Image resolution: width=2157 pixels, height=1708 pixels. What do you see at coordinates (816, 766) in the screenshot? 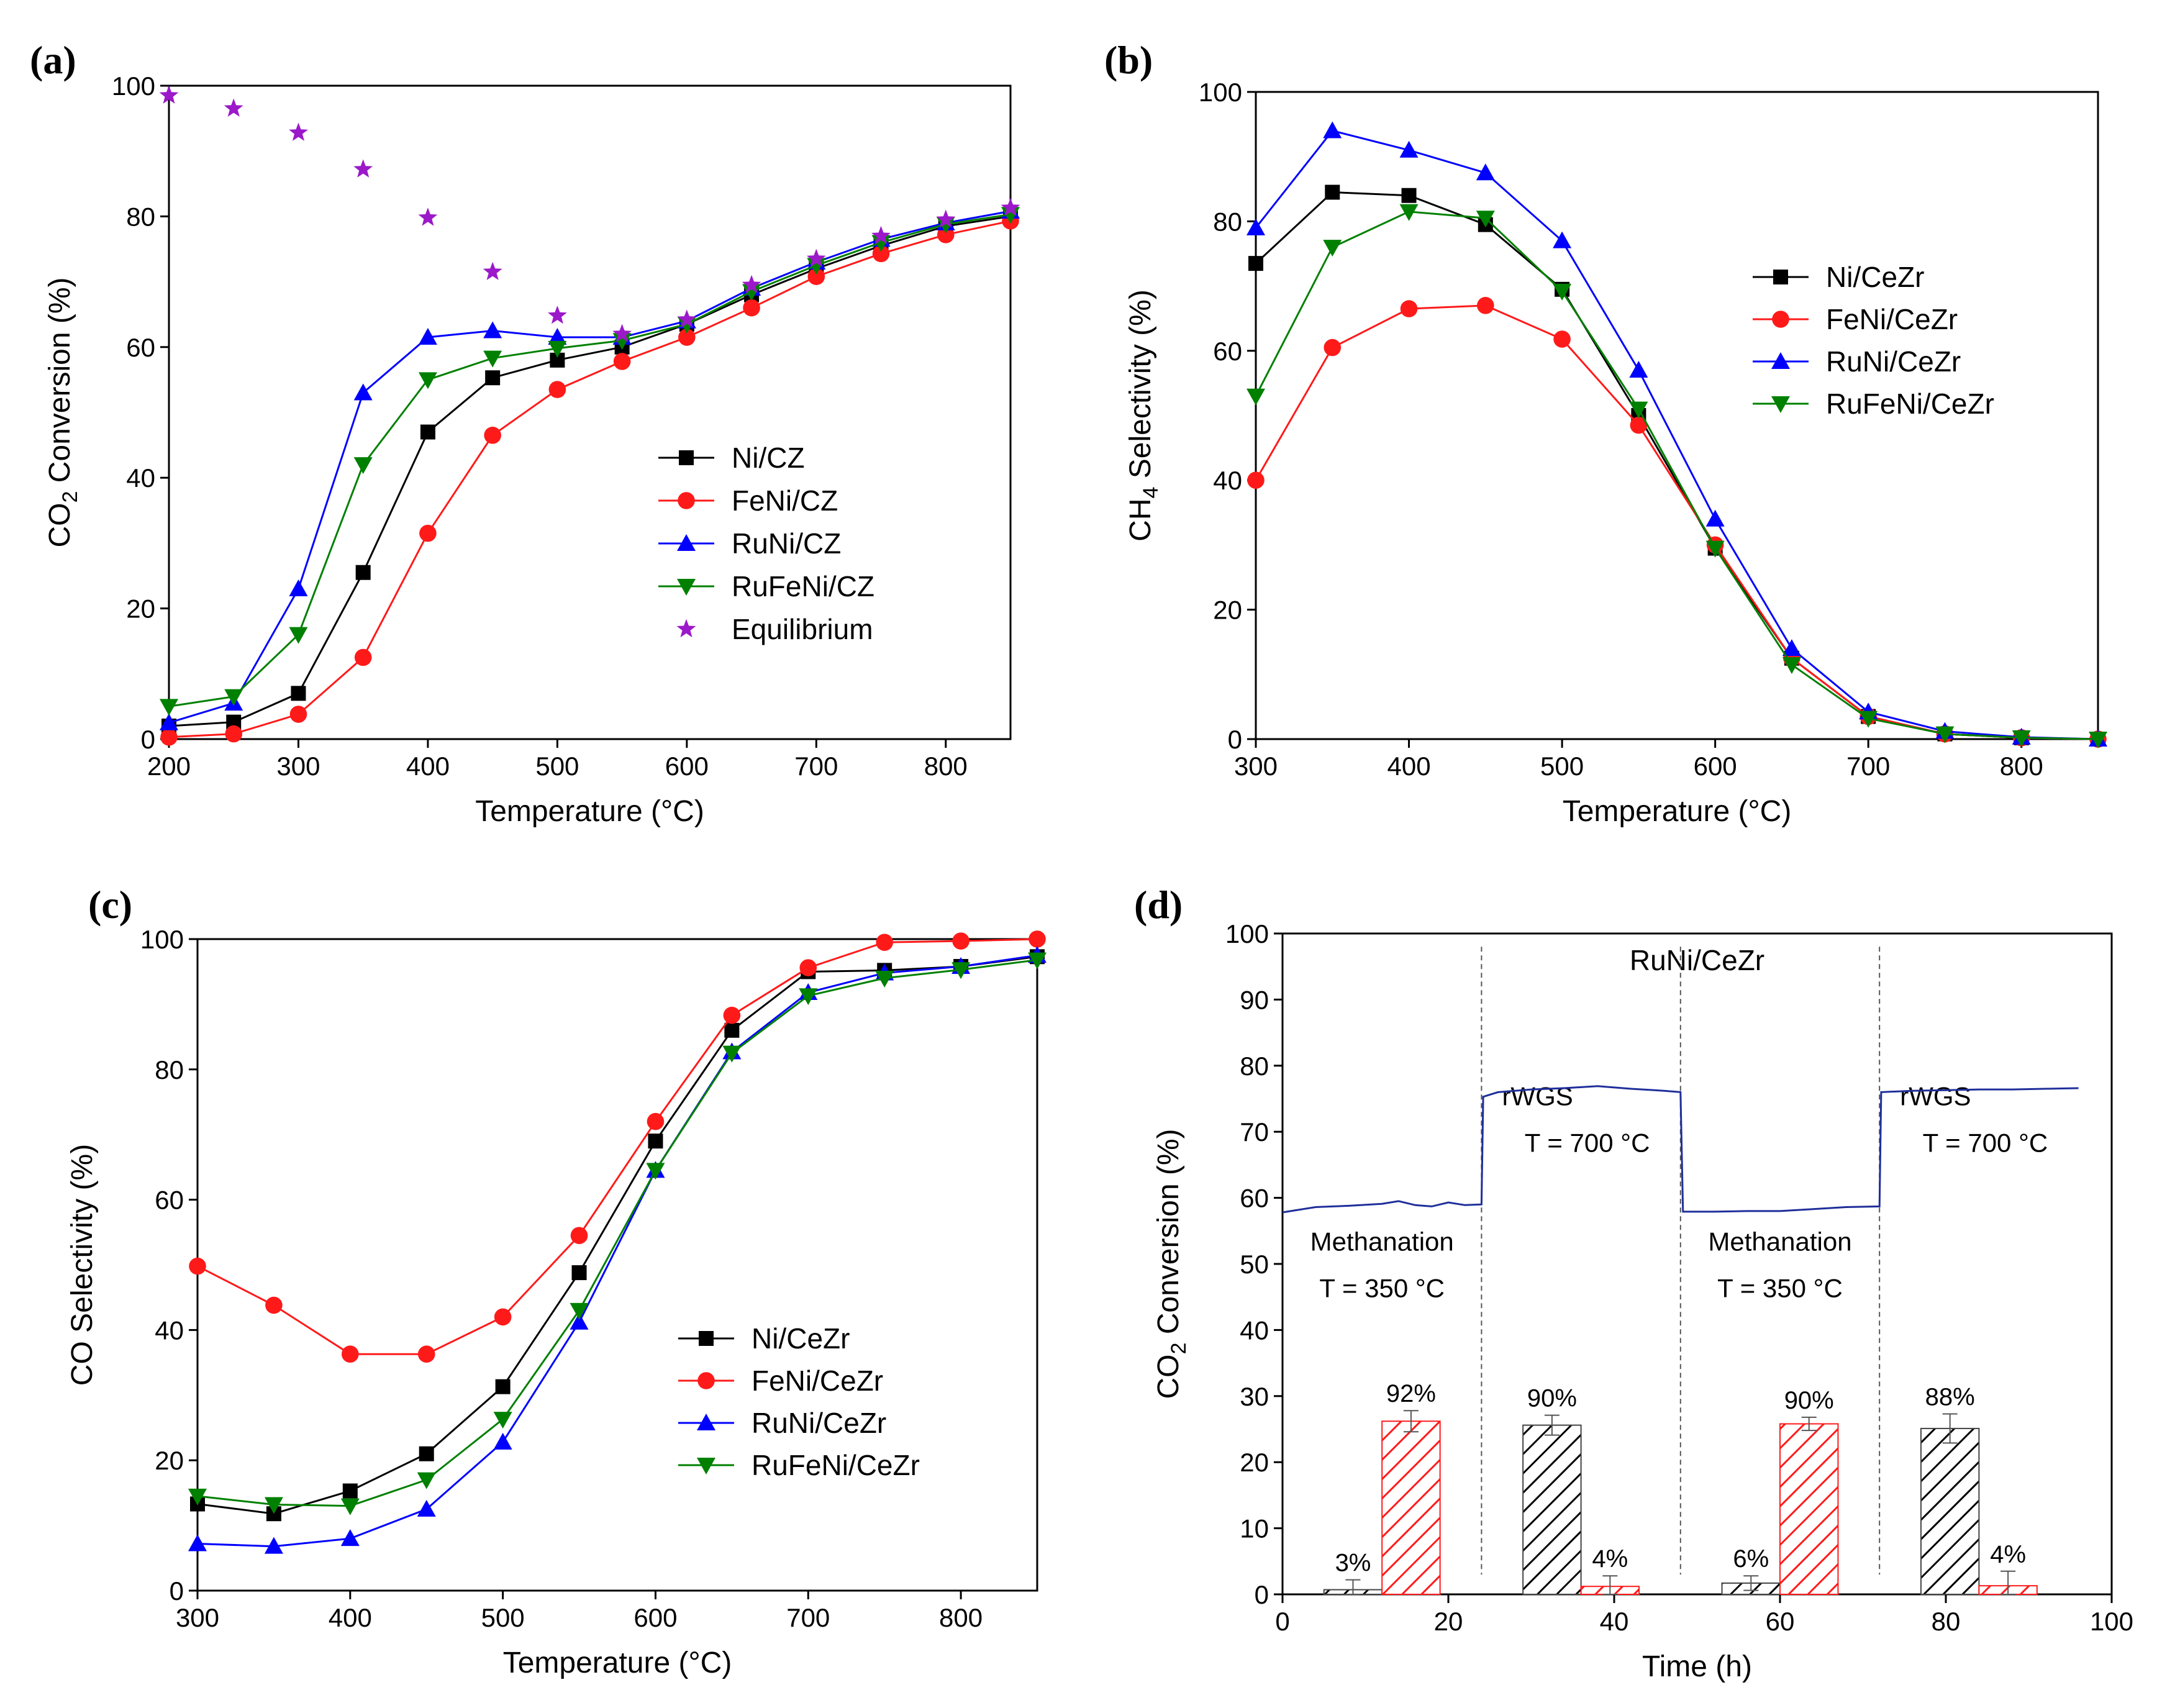
I see `x-tick-label: 700` at bounding box center [816, 766].